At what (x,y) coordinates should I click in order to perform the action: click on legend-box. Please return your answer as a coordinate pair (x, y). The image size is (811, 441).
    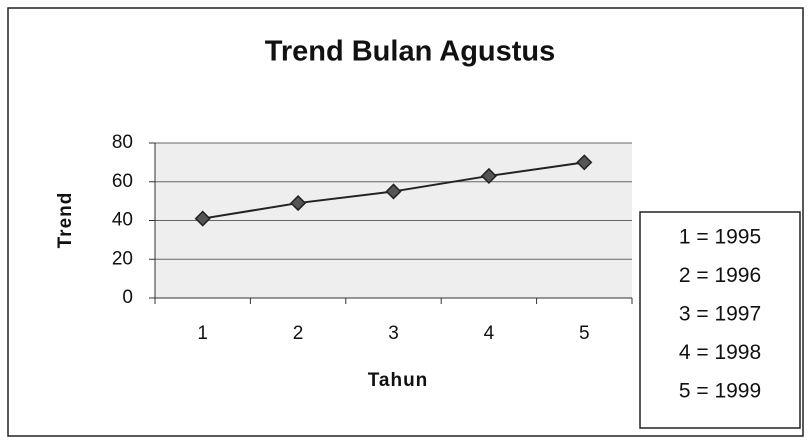
    Looking at the image, I should click on (720, 320).